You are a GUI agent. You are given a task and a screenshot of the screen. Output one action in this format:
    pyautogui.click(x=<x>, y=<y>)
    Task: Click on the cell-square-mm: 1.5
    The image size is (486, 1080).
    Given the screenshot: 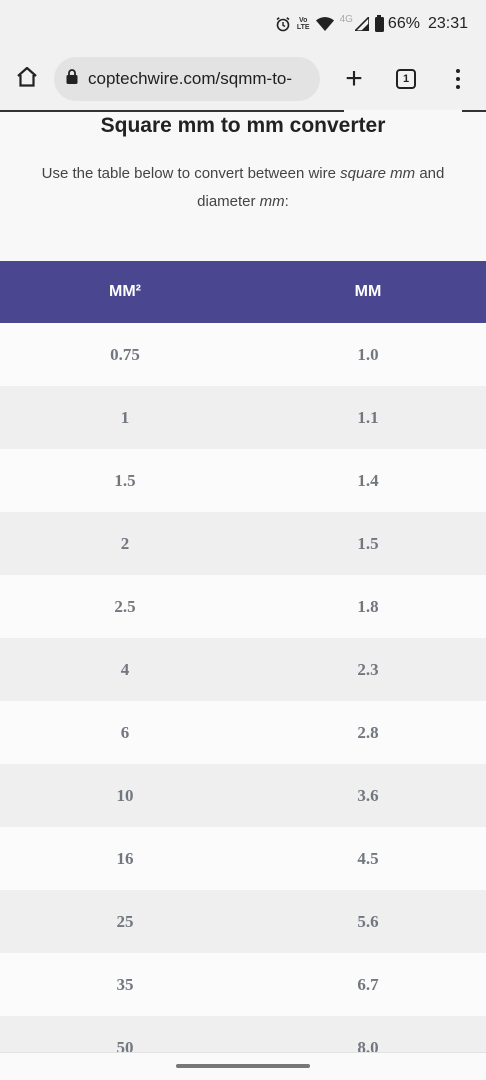 What is the action you would take?
    pyautogui.click(x=125, y=480)
    